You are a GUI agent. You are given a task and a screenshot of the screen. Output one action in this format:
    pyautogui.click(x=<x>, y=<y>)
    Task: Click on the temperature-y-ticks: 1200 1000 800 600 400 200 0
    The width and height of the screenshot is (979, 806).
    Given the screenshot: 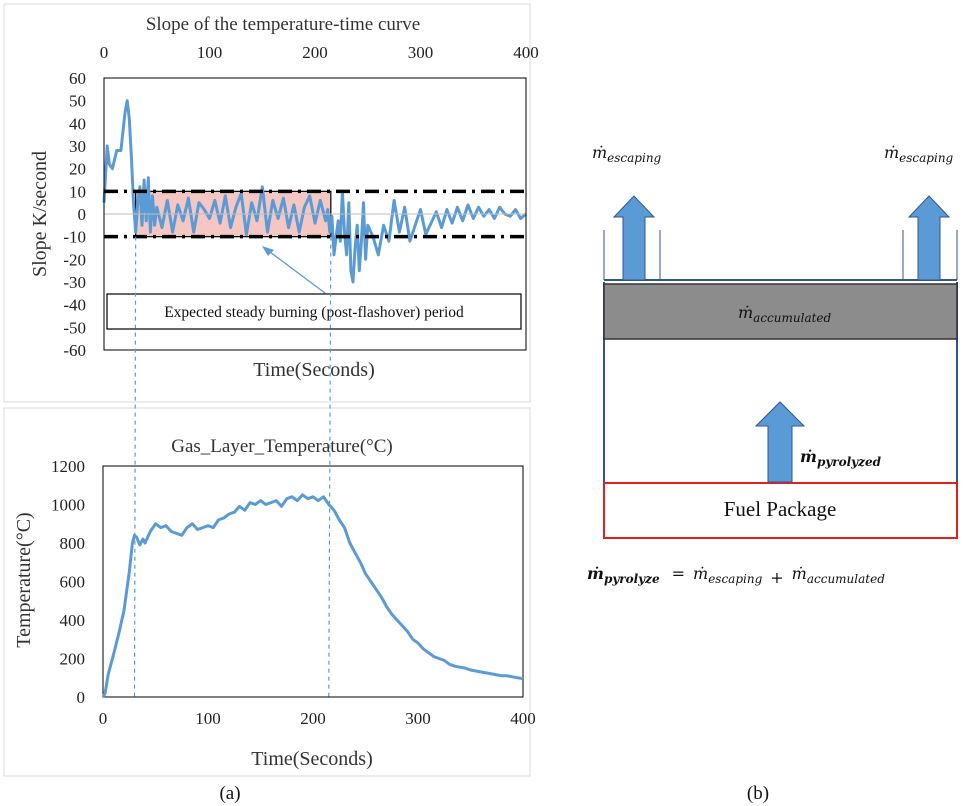 What is the action you would take?
    pyautogui.click(x=68, y=582)
    